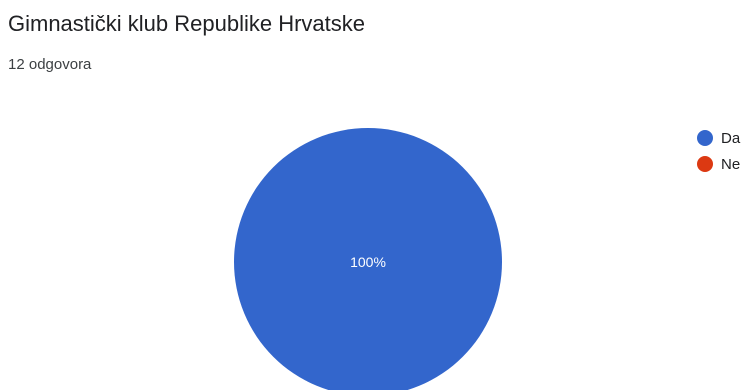 The image size is (749, 390). I want to click on legend-item-da: Da, so click(718, 138).